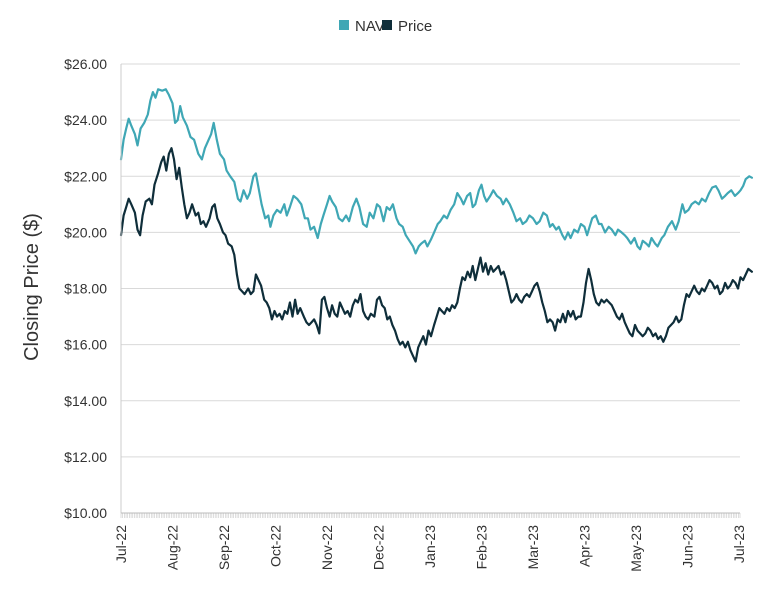 The height and width of the screenshot is (594, 759). What do you see at coordinates (739, 544) in the screenshot?
I see `x-tick-label: Jul-23` at bounding box center [739, 544].